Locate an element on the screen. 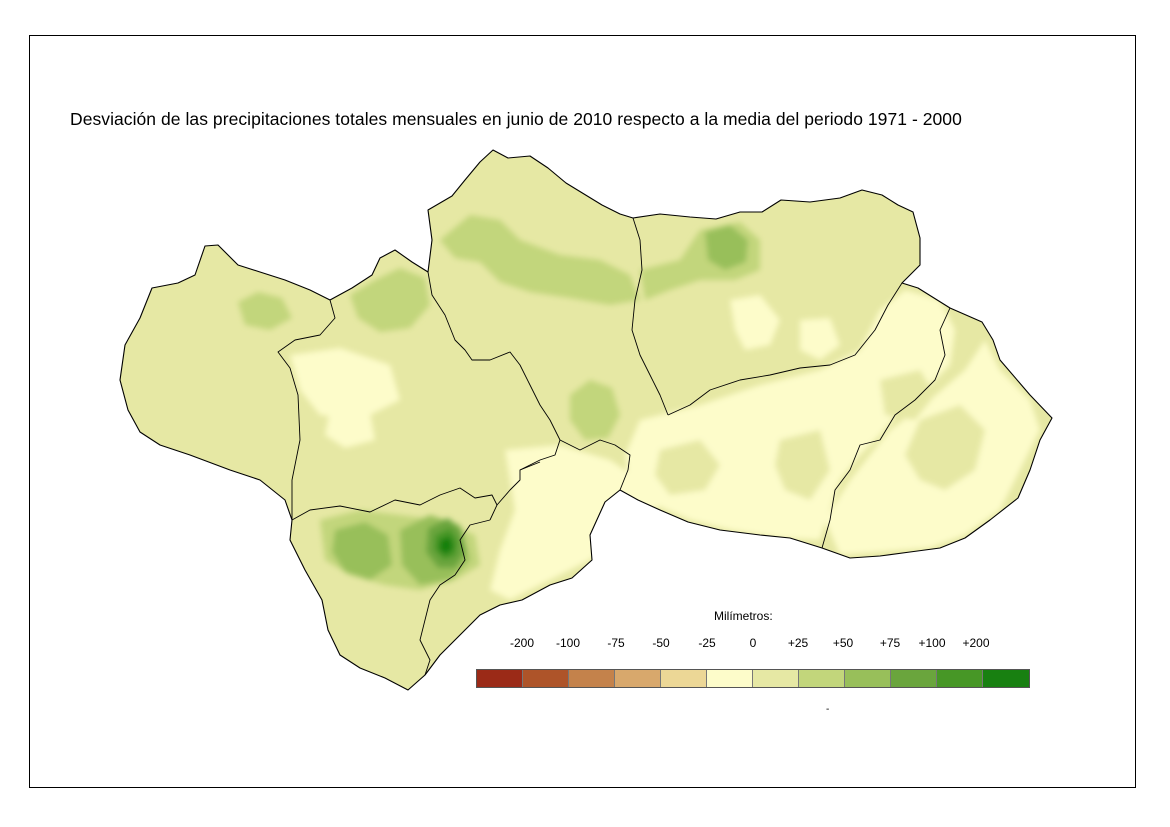 This screenshot has height=827, width=1170. legend-color-bar is located at coordinates (753, 678).